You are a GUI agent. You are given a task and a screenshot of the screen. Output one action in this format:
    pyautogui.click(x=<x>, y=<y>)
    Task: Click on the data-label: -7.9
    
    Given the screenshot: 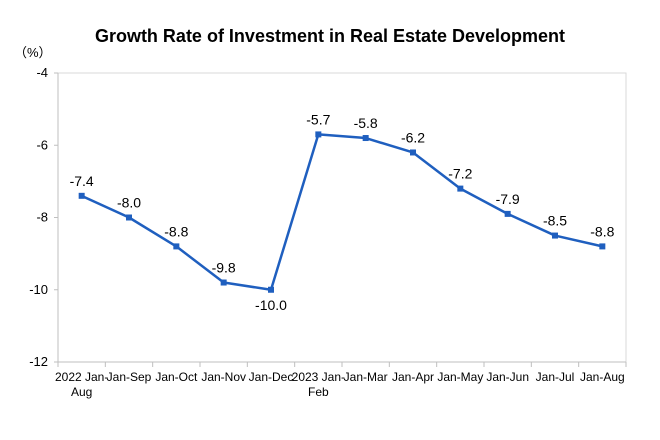 What is the action you would take?
    pyautogui.click(x=508, y=199)
    